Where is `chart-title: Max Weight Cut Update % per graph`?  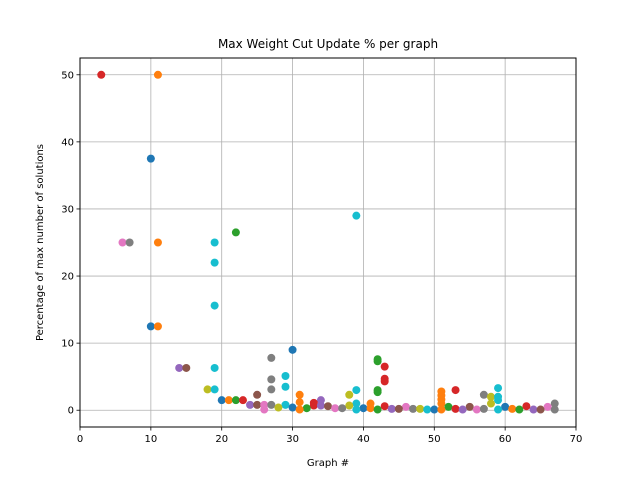
chart-title: Max Weight Cut Update % per graph is located at coordinates (328, 44).